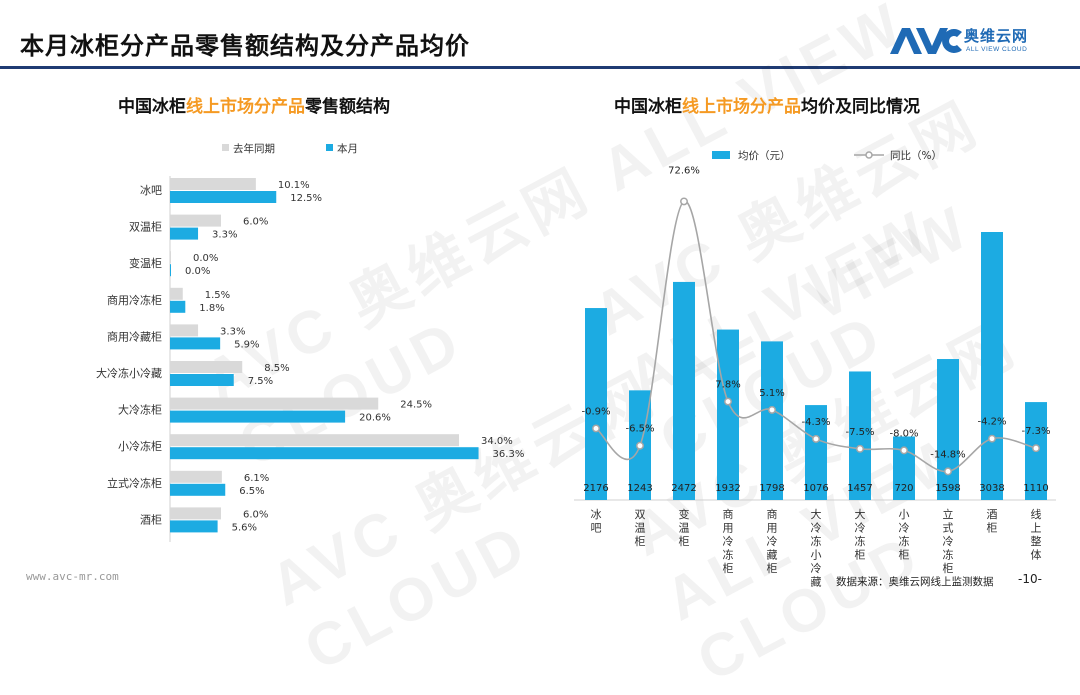 This screenshot has height=695, width=1080. Describe the element at coordinates (815, 422) in the screenshot. I see `data-label-yoy: -4.3%` at that location.